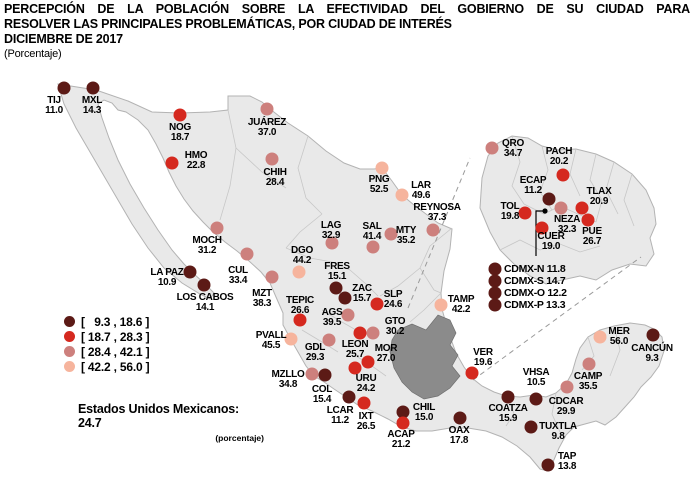  What do you see at coordinates (559, 161) in the screenshot?
I see `city-value: 20.2` at bounding box center [559, 161].